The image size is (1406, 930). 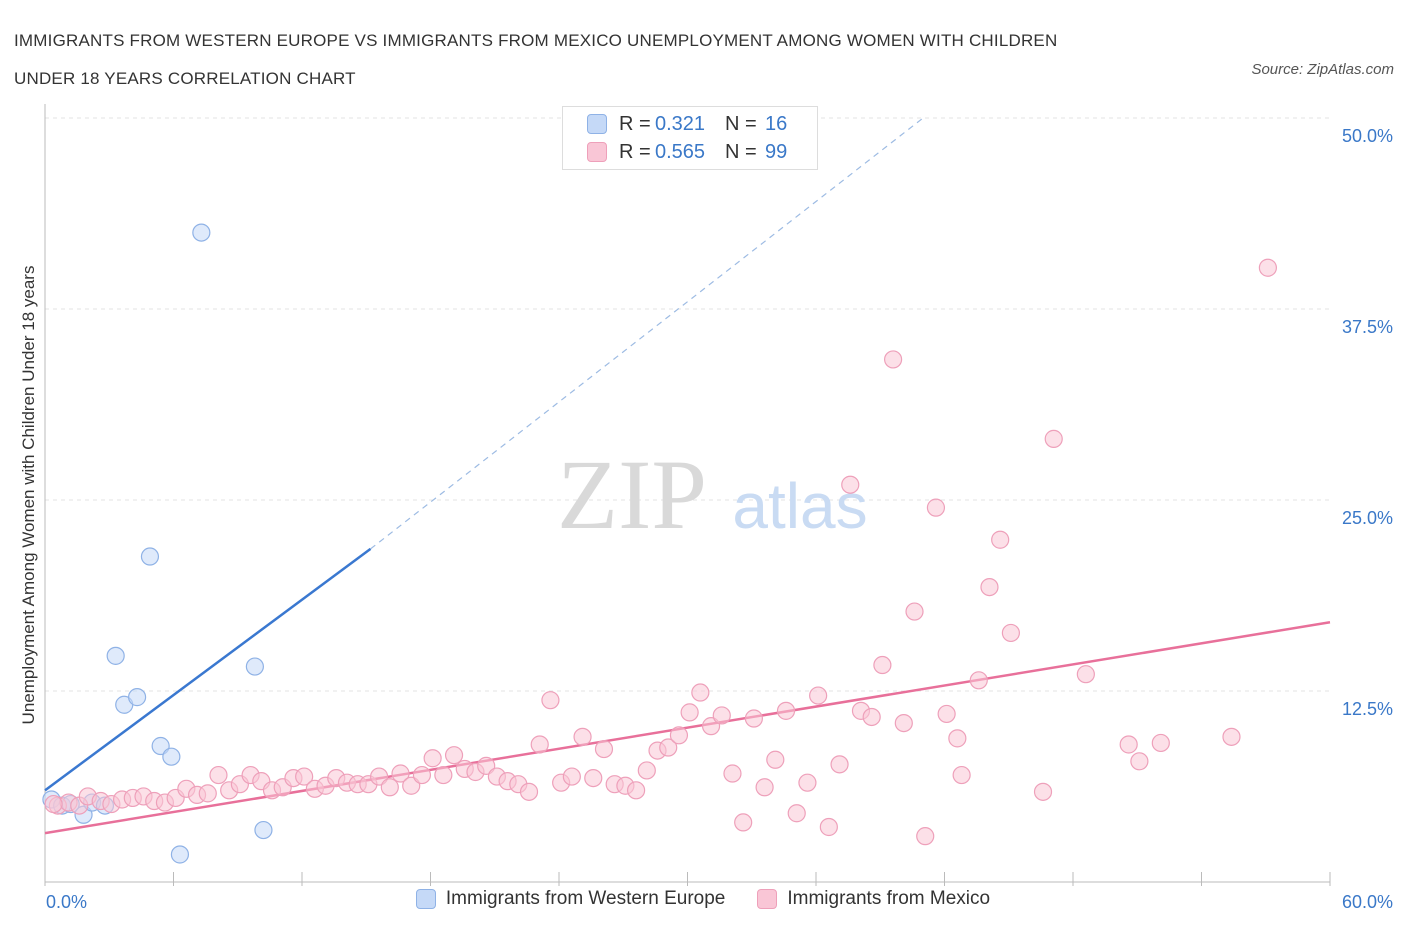 I want to click on source-credit: Source: ZipAtlas.com, so click(x=1322, y=69).